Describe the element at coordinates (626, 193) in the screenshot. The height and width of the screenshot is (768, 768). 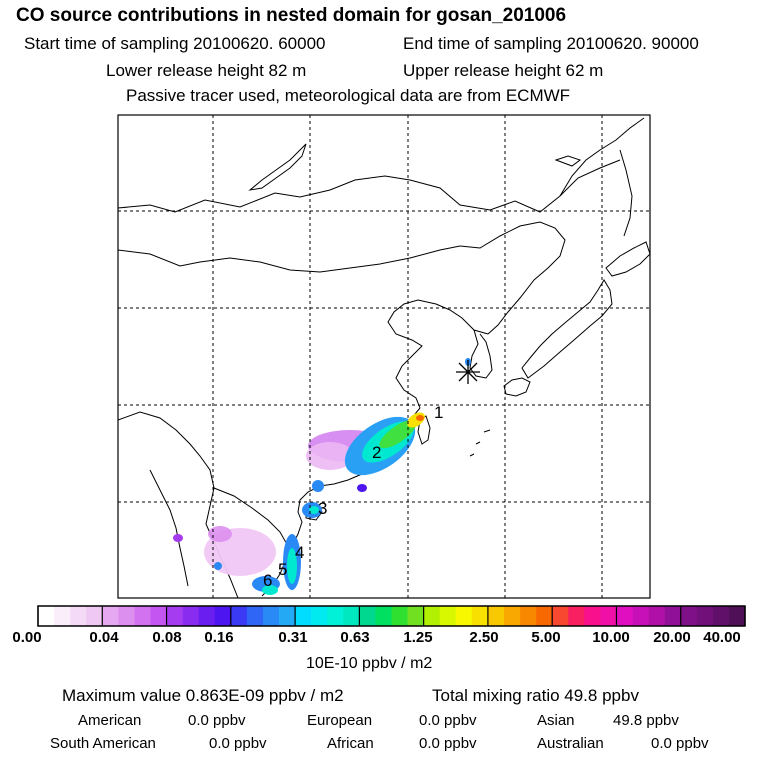
I see `sakhalin` at that location.